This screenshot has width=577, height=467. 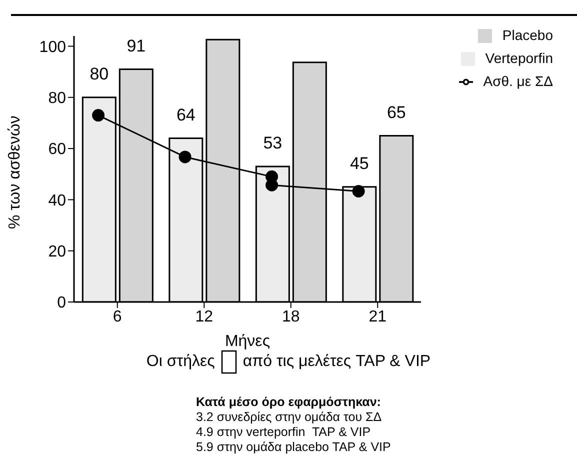 I want to click on data-label: 45, so click(x=359, y=163).